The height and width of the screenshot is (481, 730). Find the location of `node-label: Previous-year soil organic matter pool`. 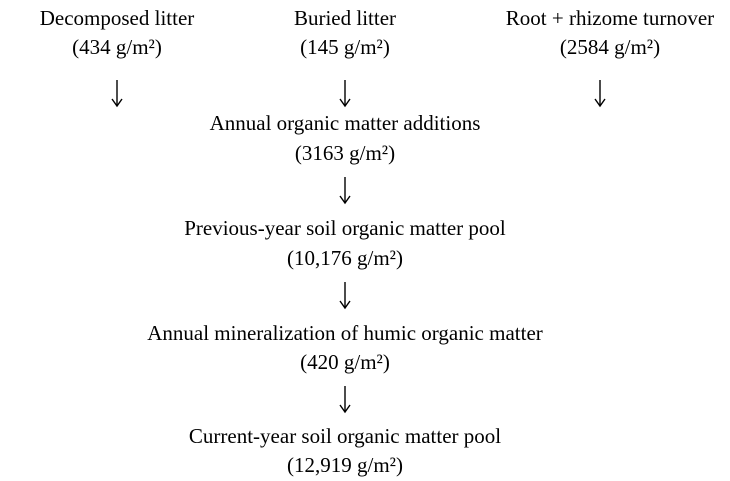

node-label: Previous-year soil organic matter pool is located at coordinates (345, 228).